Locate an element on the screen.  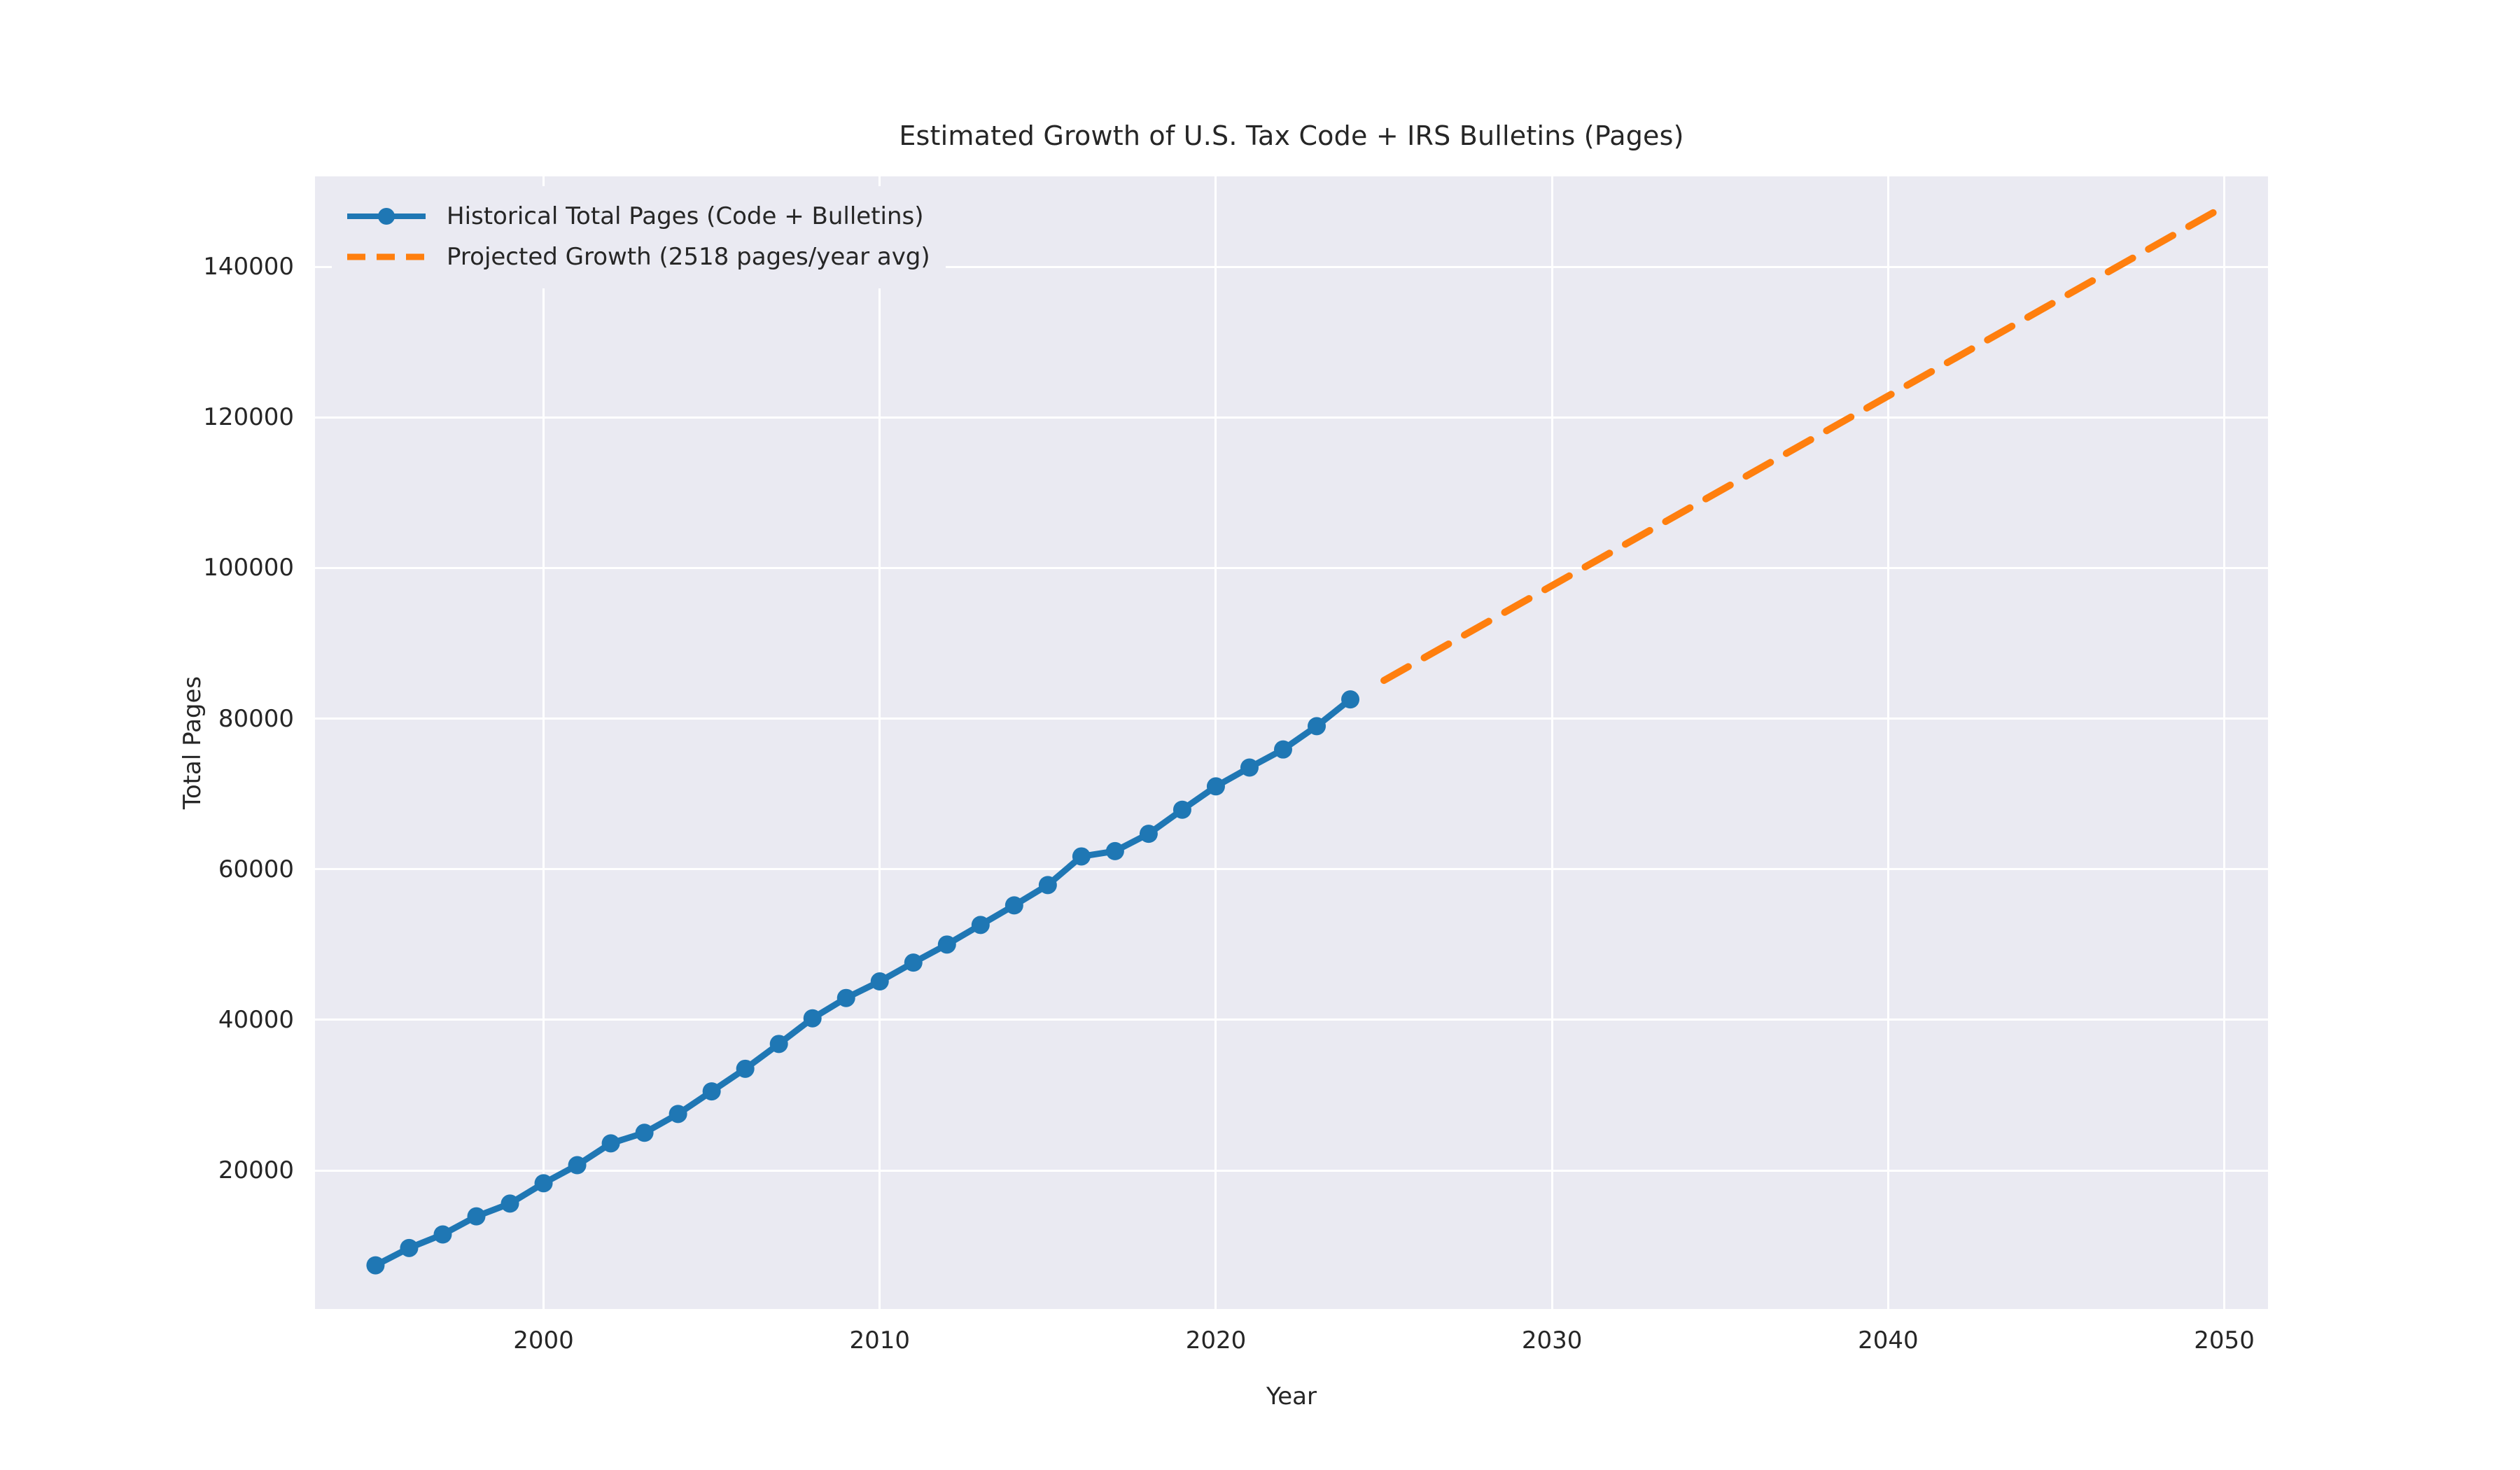
x-axis-label: Year is located at coordinates (1291, 1396).